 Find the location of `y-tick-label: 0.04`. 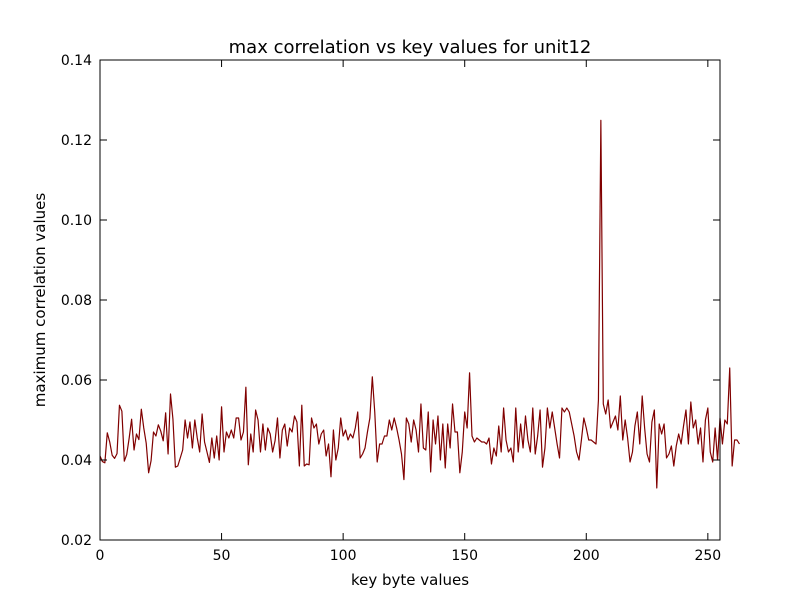

y-tick-label: 0.04 is located at coordinates (76, 461).